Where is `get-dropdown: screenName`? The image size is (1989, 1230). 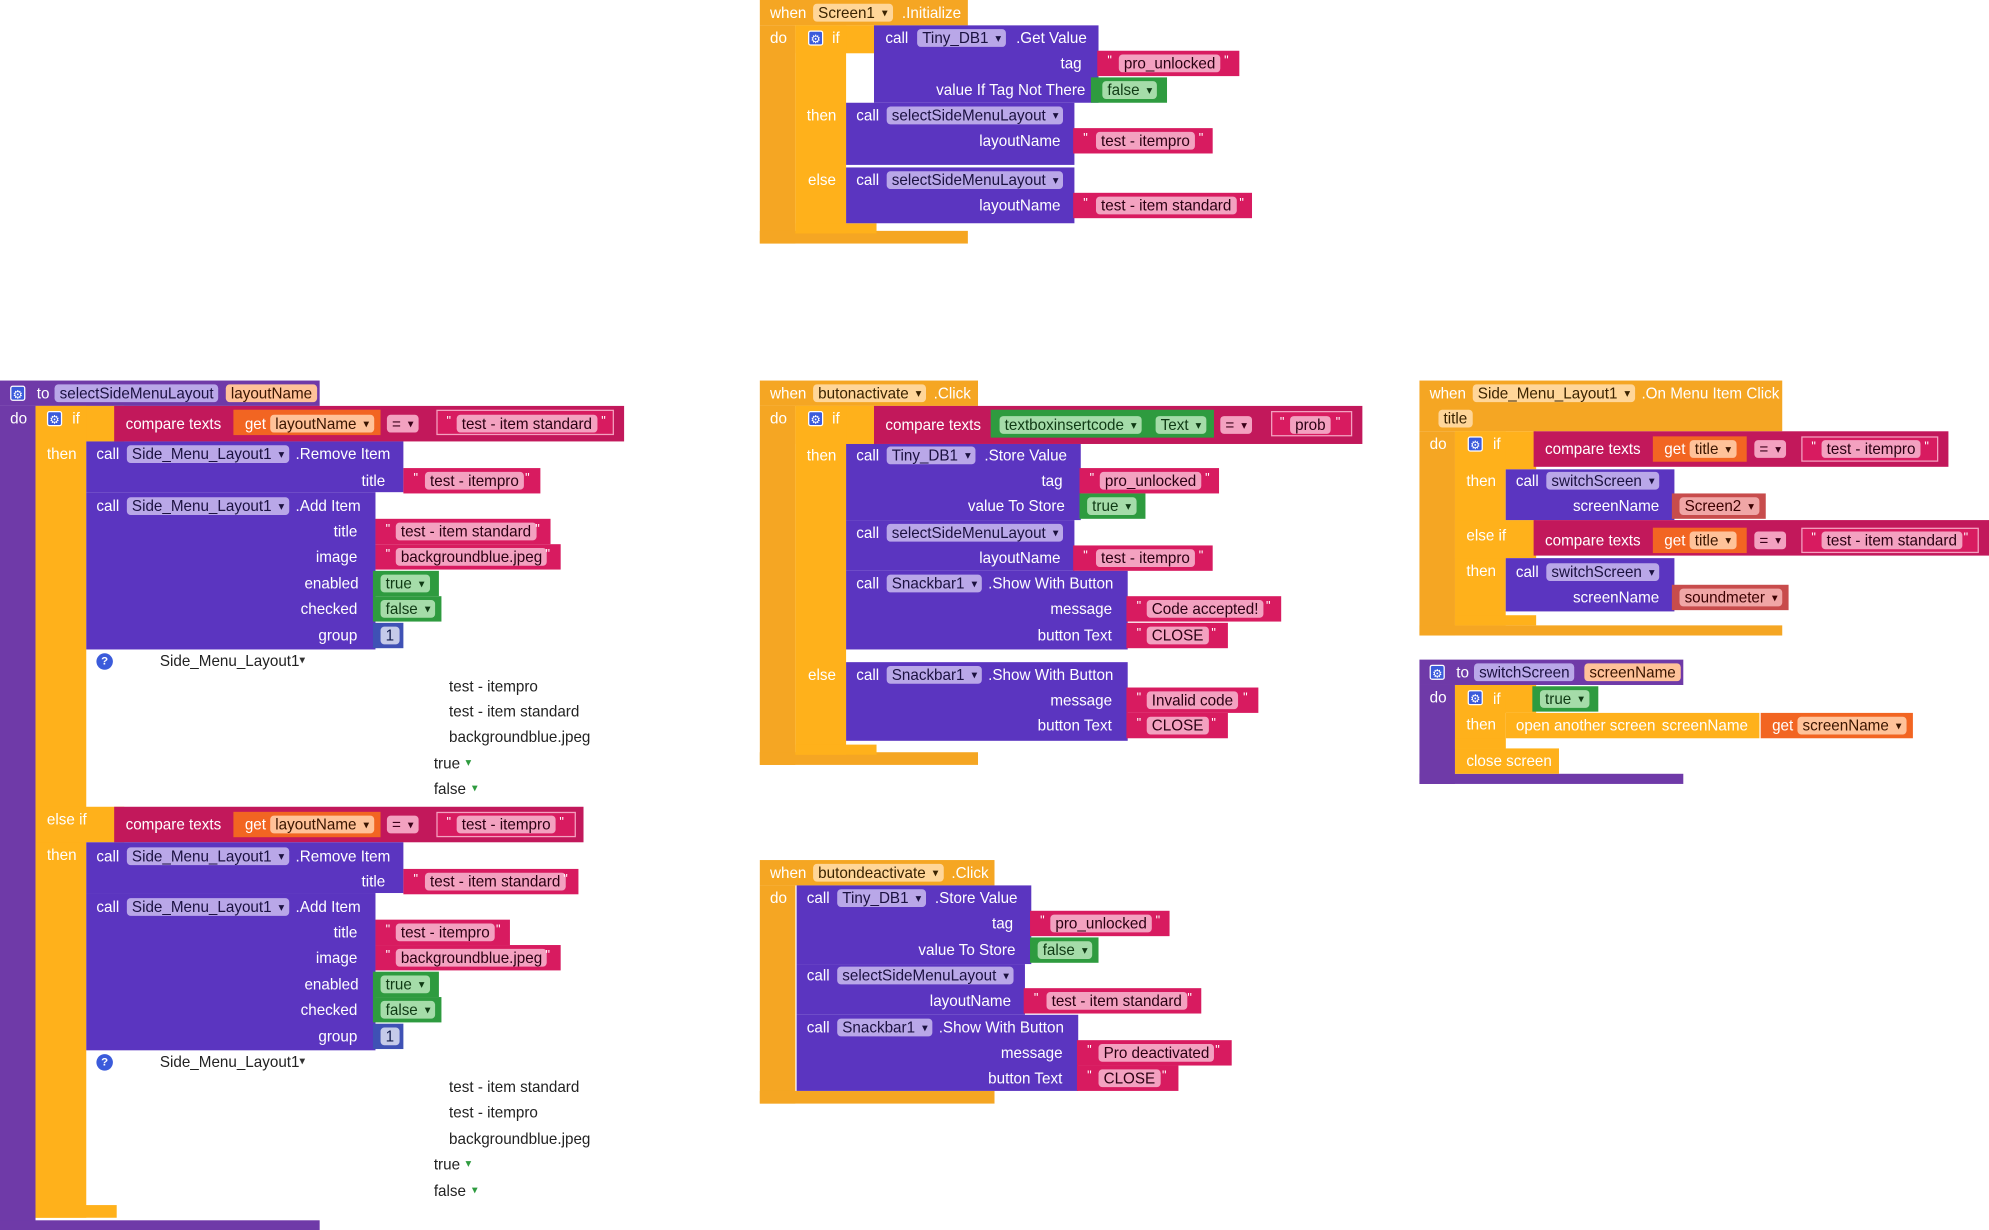 get-dropdown: screenName is located at coordinates (1852, 725).